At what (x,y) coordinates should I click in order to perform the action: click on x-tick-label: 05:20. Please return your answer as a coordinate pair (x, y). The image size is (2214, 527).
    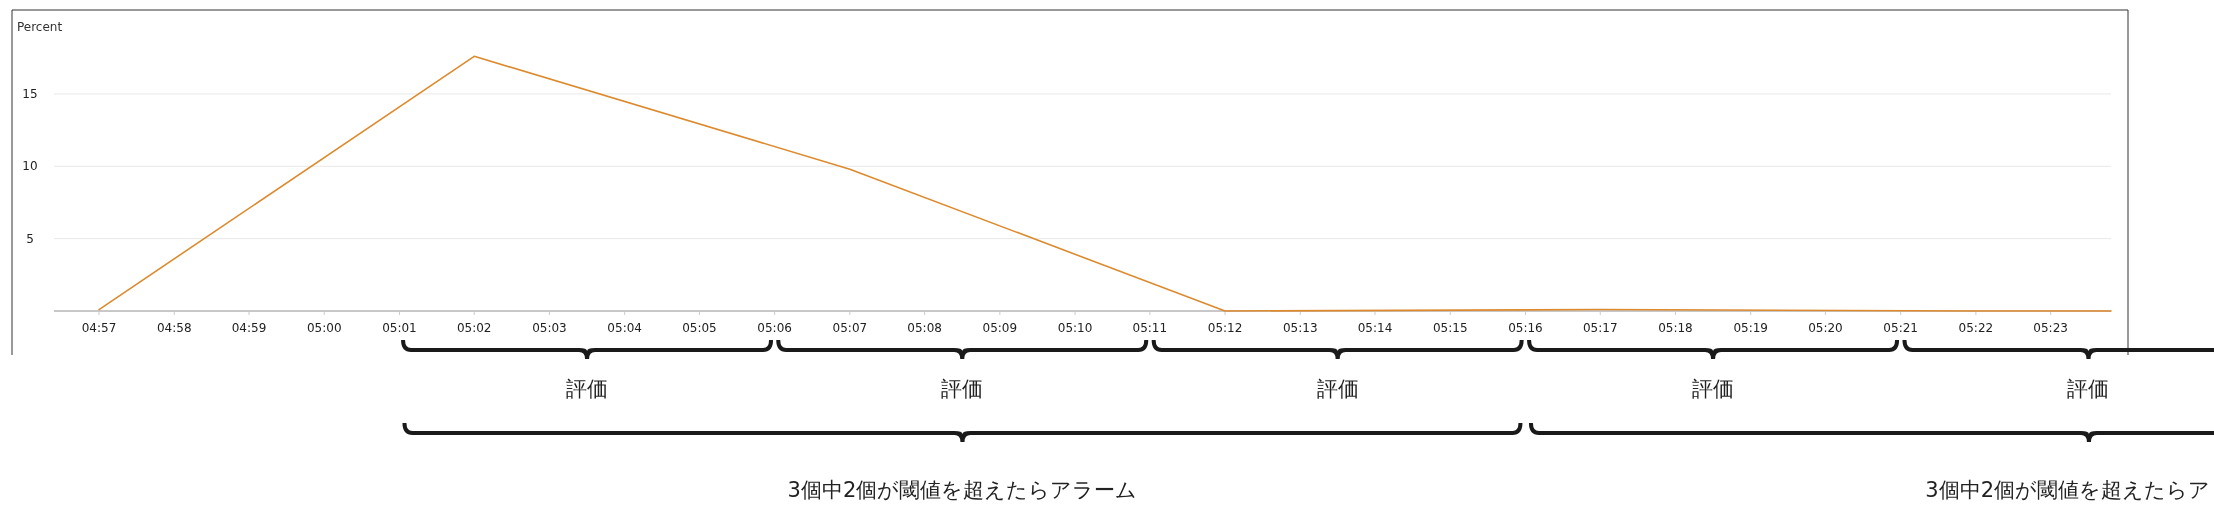
    Looking at the image, I should click on (1825, 328).